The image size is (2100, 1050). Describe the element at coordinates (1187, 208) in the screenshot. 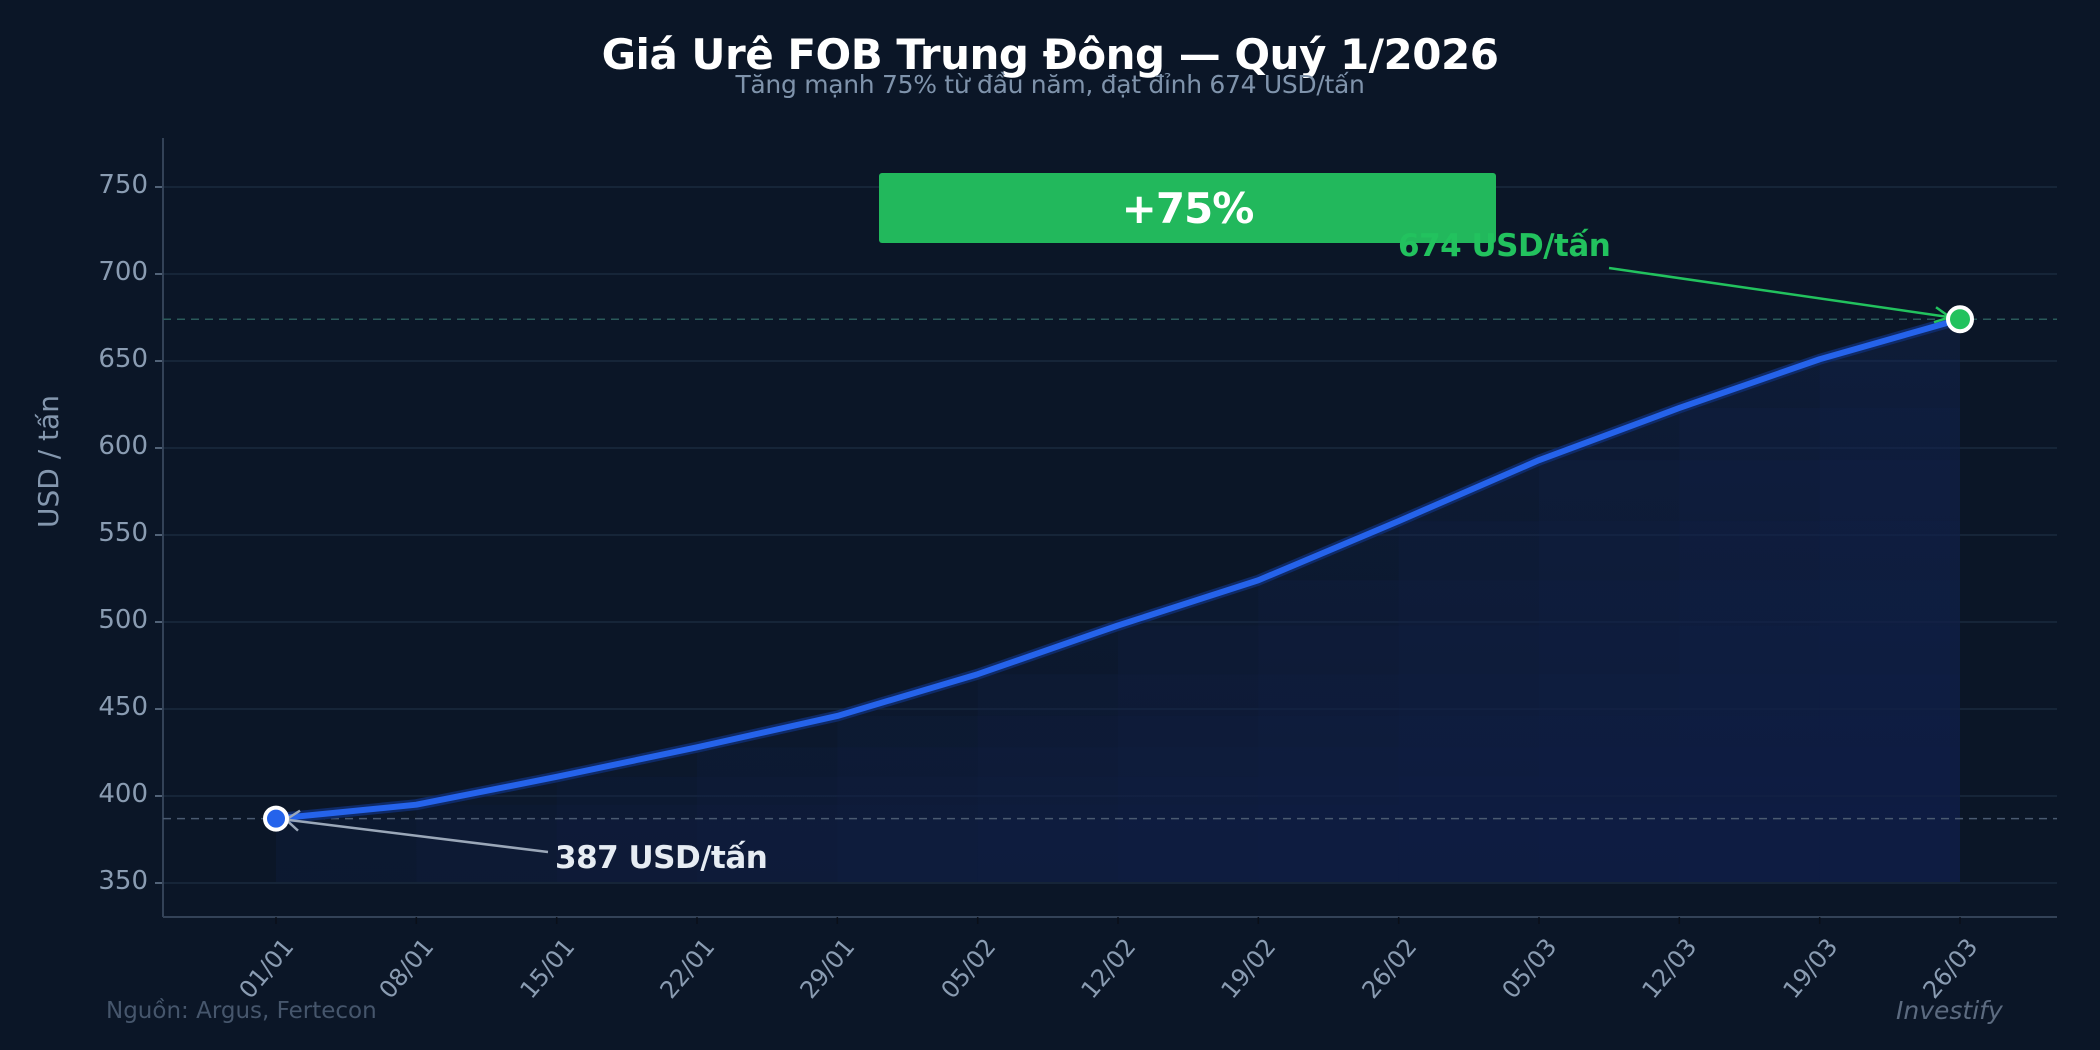

I see `growth-badge: +75%` at that location.